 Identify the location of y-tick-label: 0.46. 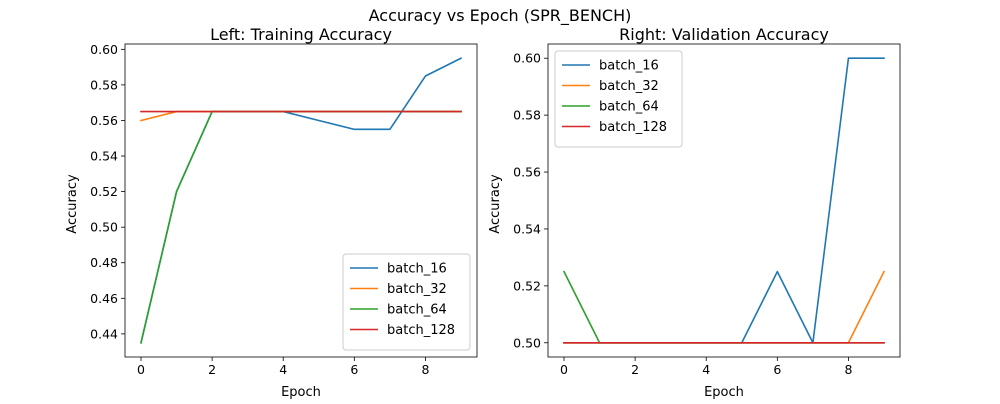
(104, 298).